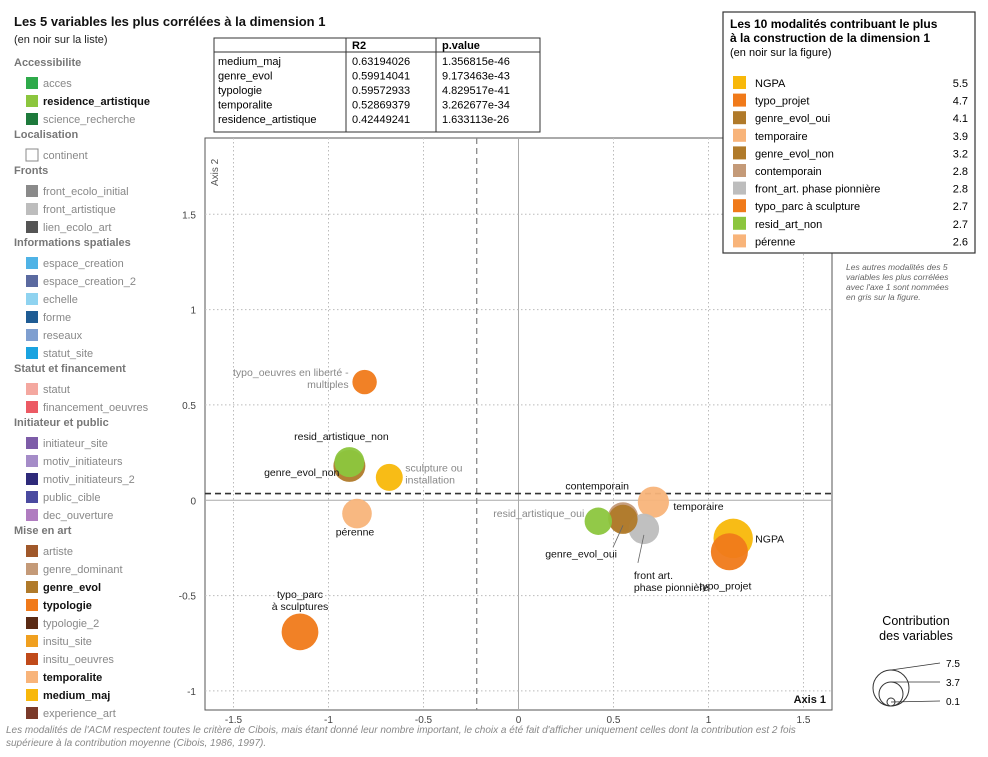  What do you see at coordinates (58, 552) in the screenshot?
I see `legend-item-label: artiste` at bounding box center [58, 552].